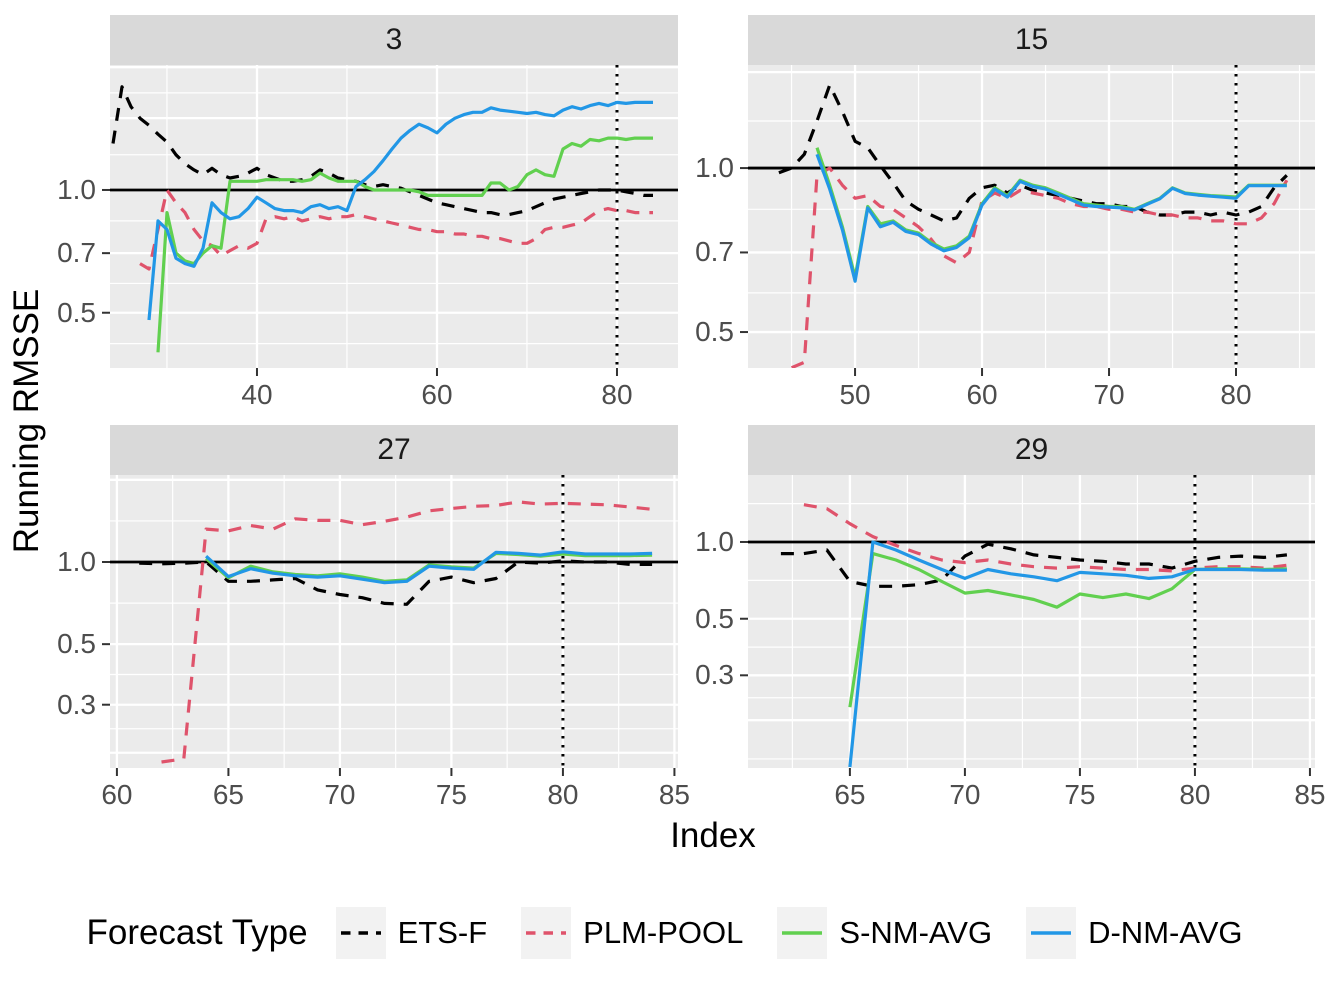  I want to click on legend-entry-label: ETS-F, so click(442, 932).